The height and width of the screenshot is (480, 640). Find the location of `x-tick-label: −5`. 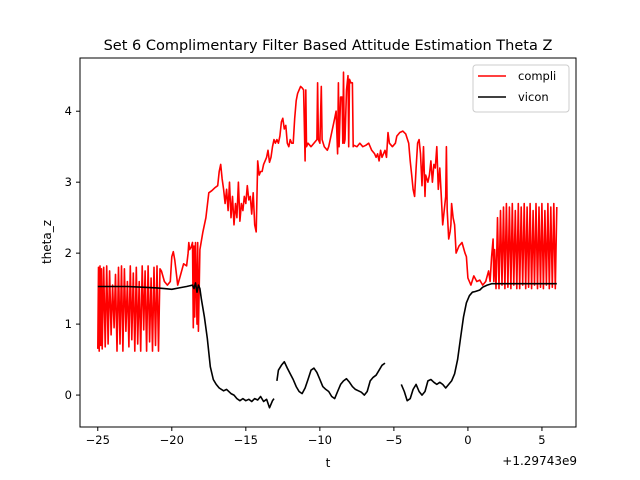

x-tick-label: −5 is located at coordinates (393, 440).